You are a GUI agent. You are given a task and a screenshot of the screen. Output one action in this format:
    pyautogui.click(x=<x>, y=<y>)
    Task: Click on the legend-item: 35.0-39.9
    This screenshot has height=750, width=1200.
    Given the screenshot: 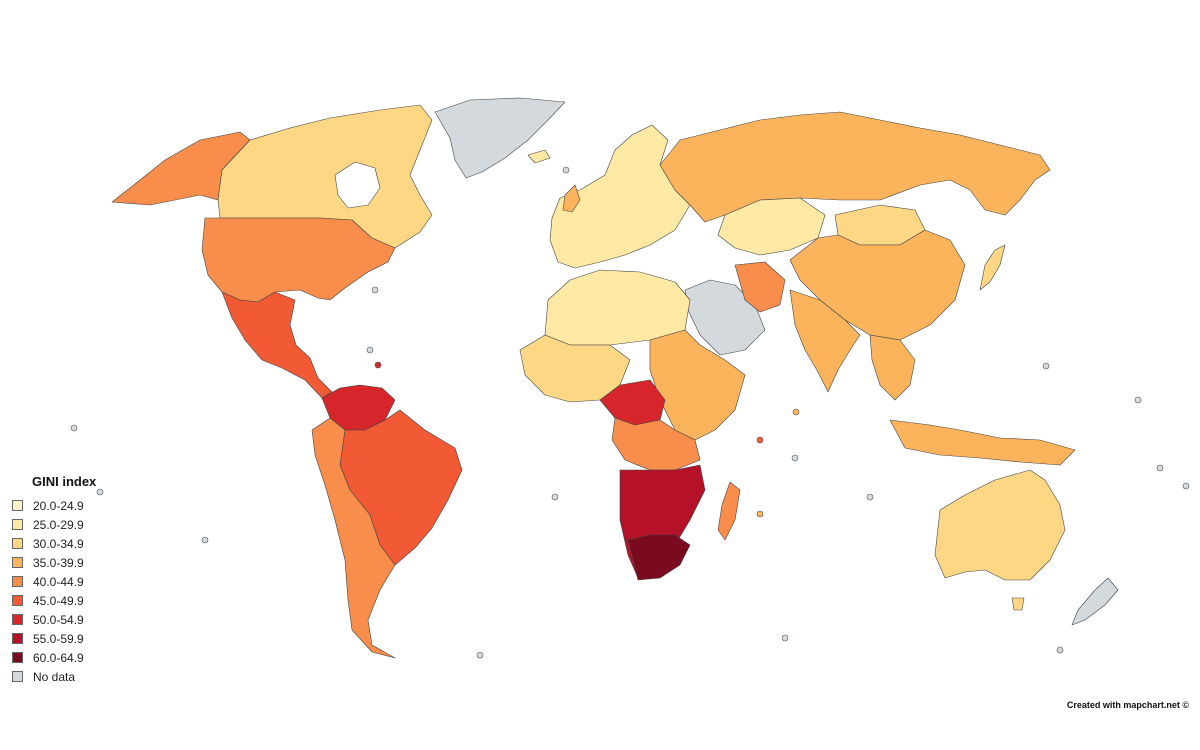 What is the action you would take?
    pyautogui.click(x=72, y=562)
    